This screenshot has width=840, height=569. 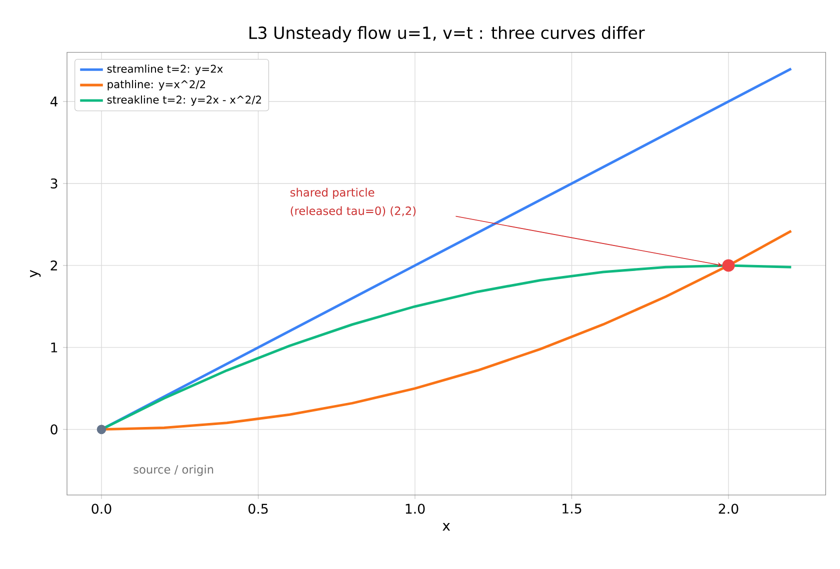 I want to click on y-tick-label: 1, so click(x=54, y=347).